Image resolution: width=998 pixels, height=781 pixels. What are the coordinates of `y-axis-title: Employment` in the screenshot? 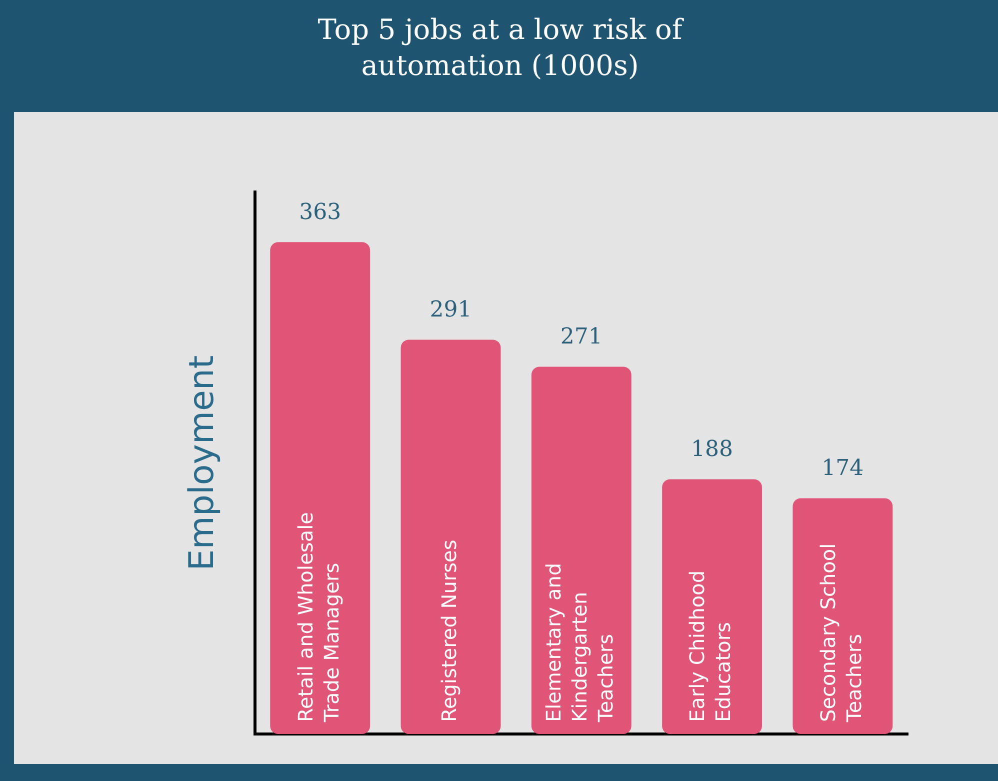 It's located at (202, 463).